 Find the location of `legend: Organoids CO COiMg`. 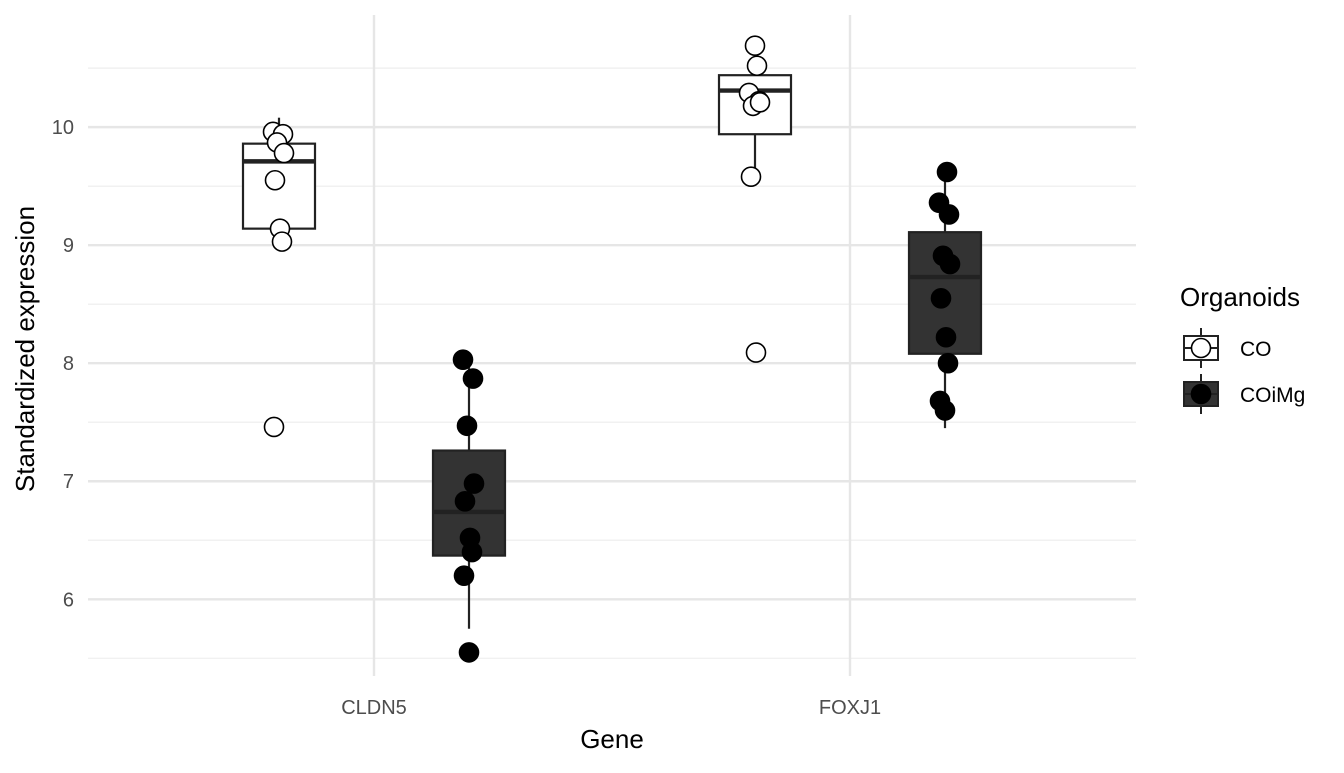

legend: Organoids CO COiMg is located at coordinates (1242, 348).